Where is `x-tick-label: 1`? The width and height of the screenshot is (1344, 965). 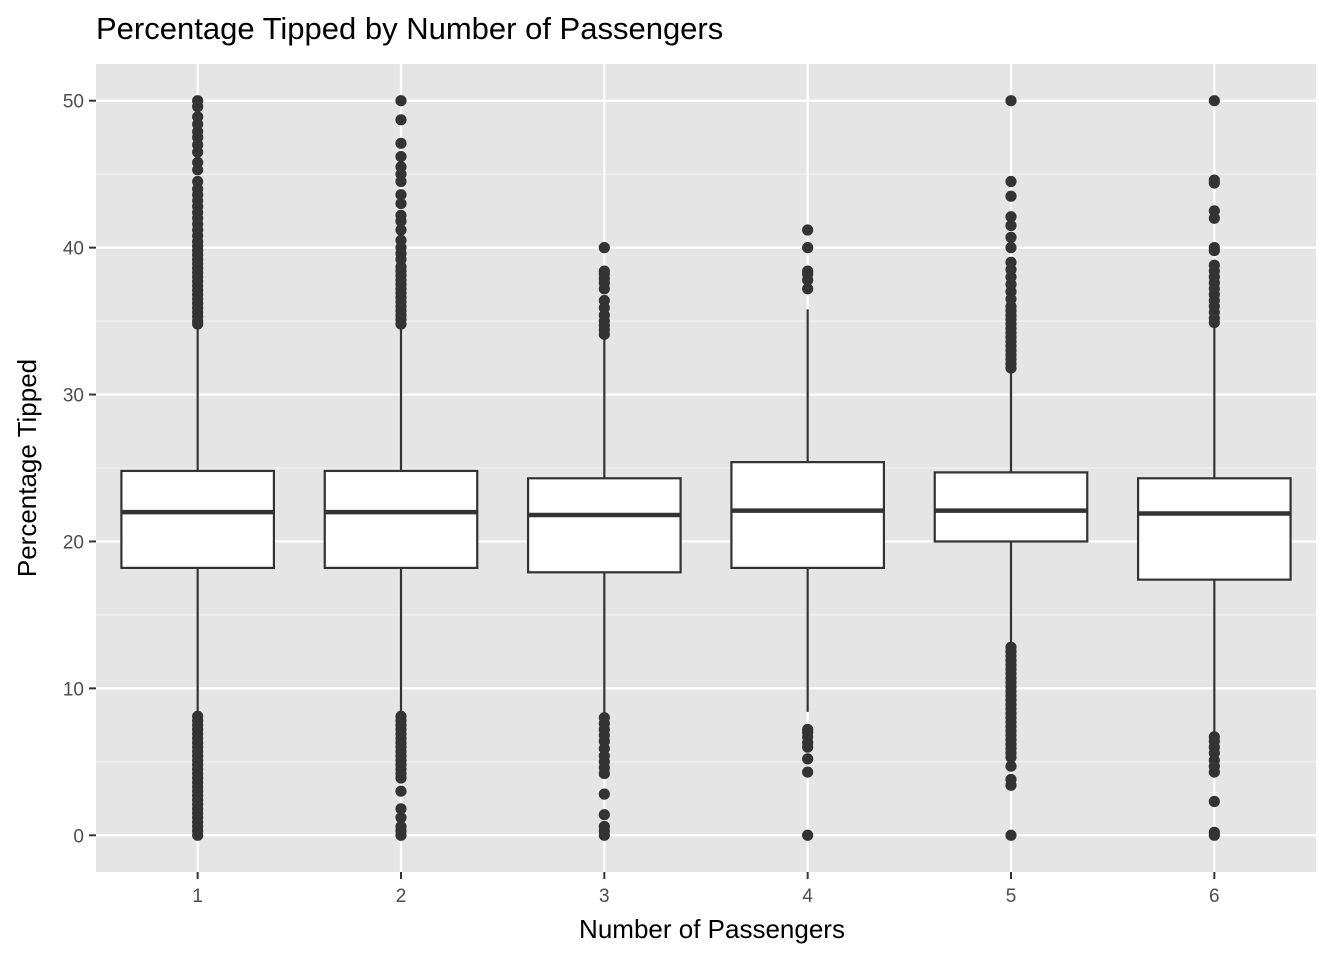
x-tick-label: 1 is located at coordinates (197, 896).